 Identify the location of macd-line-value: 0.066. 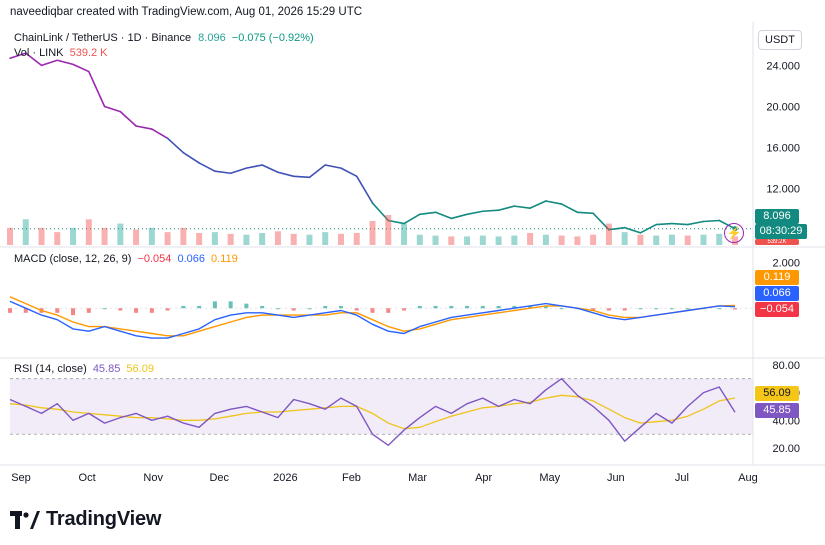
(191, 259).